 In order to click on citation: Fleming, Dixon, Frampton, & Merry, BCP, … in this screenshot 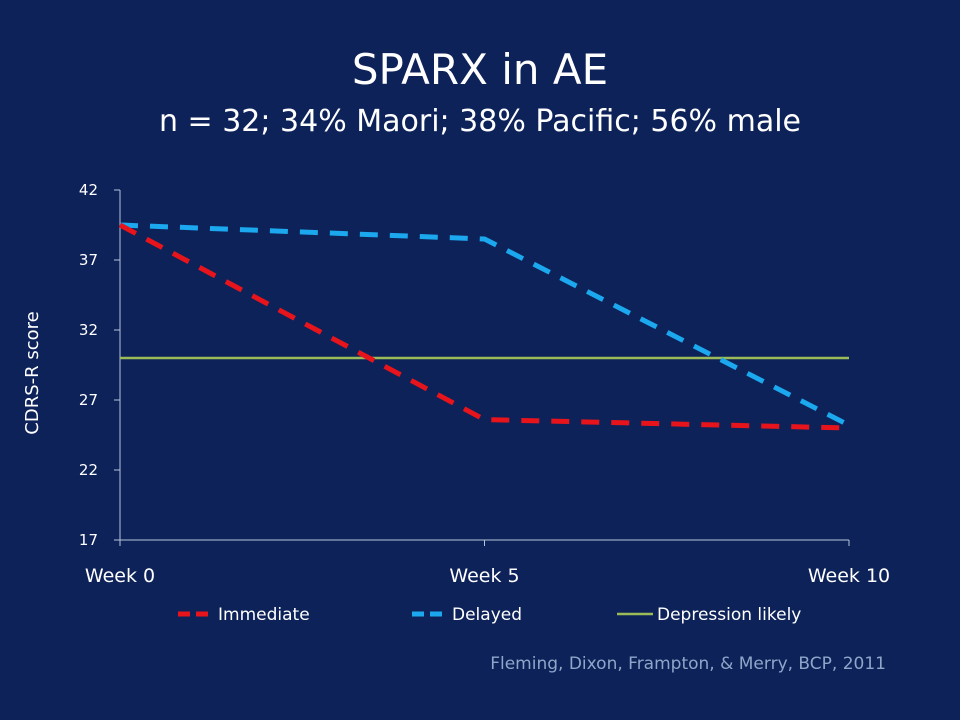, I will do `click(688, 664)`.